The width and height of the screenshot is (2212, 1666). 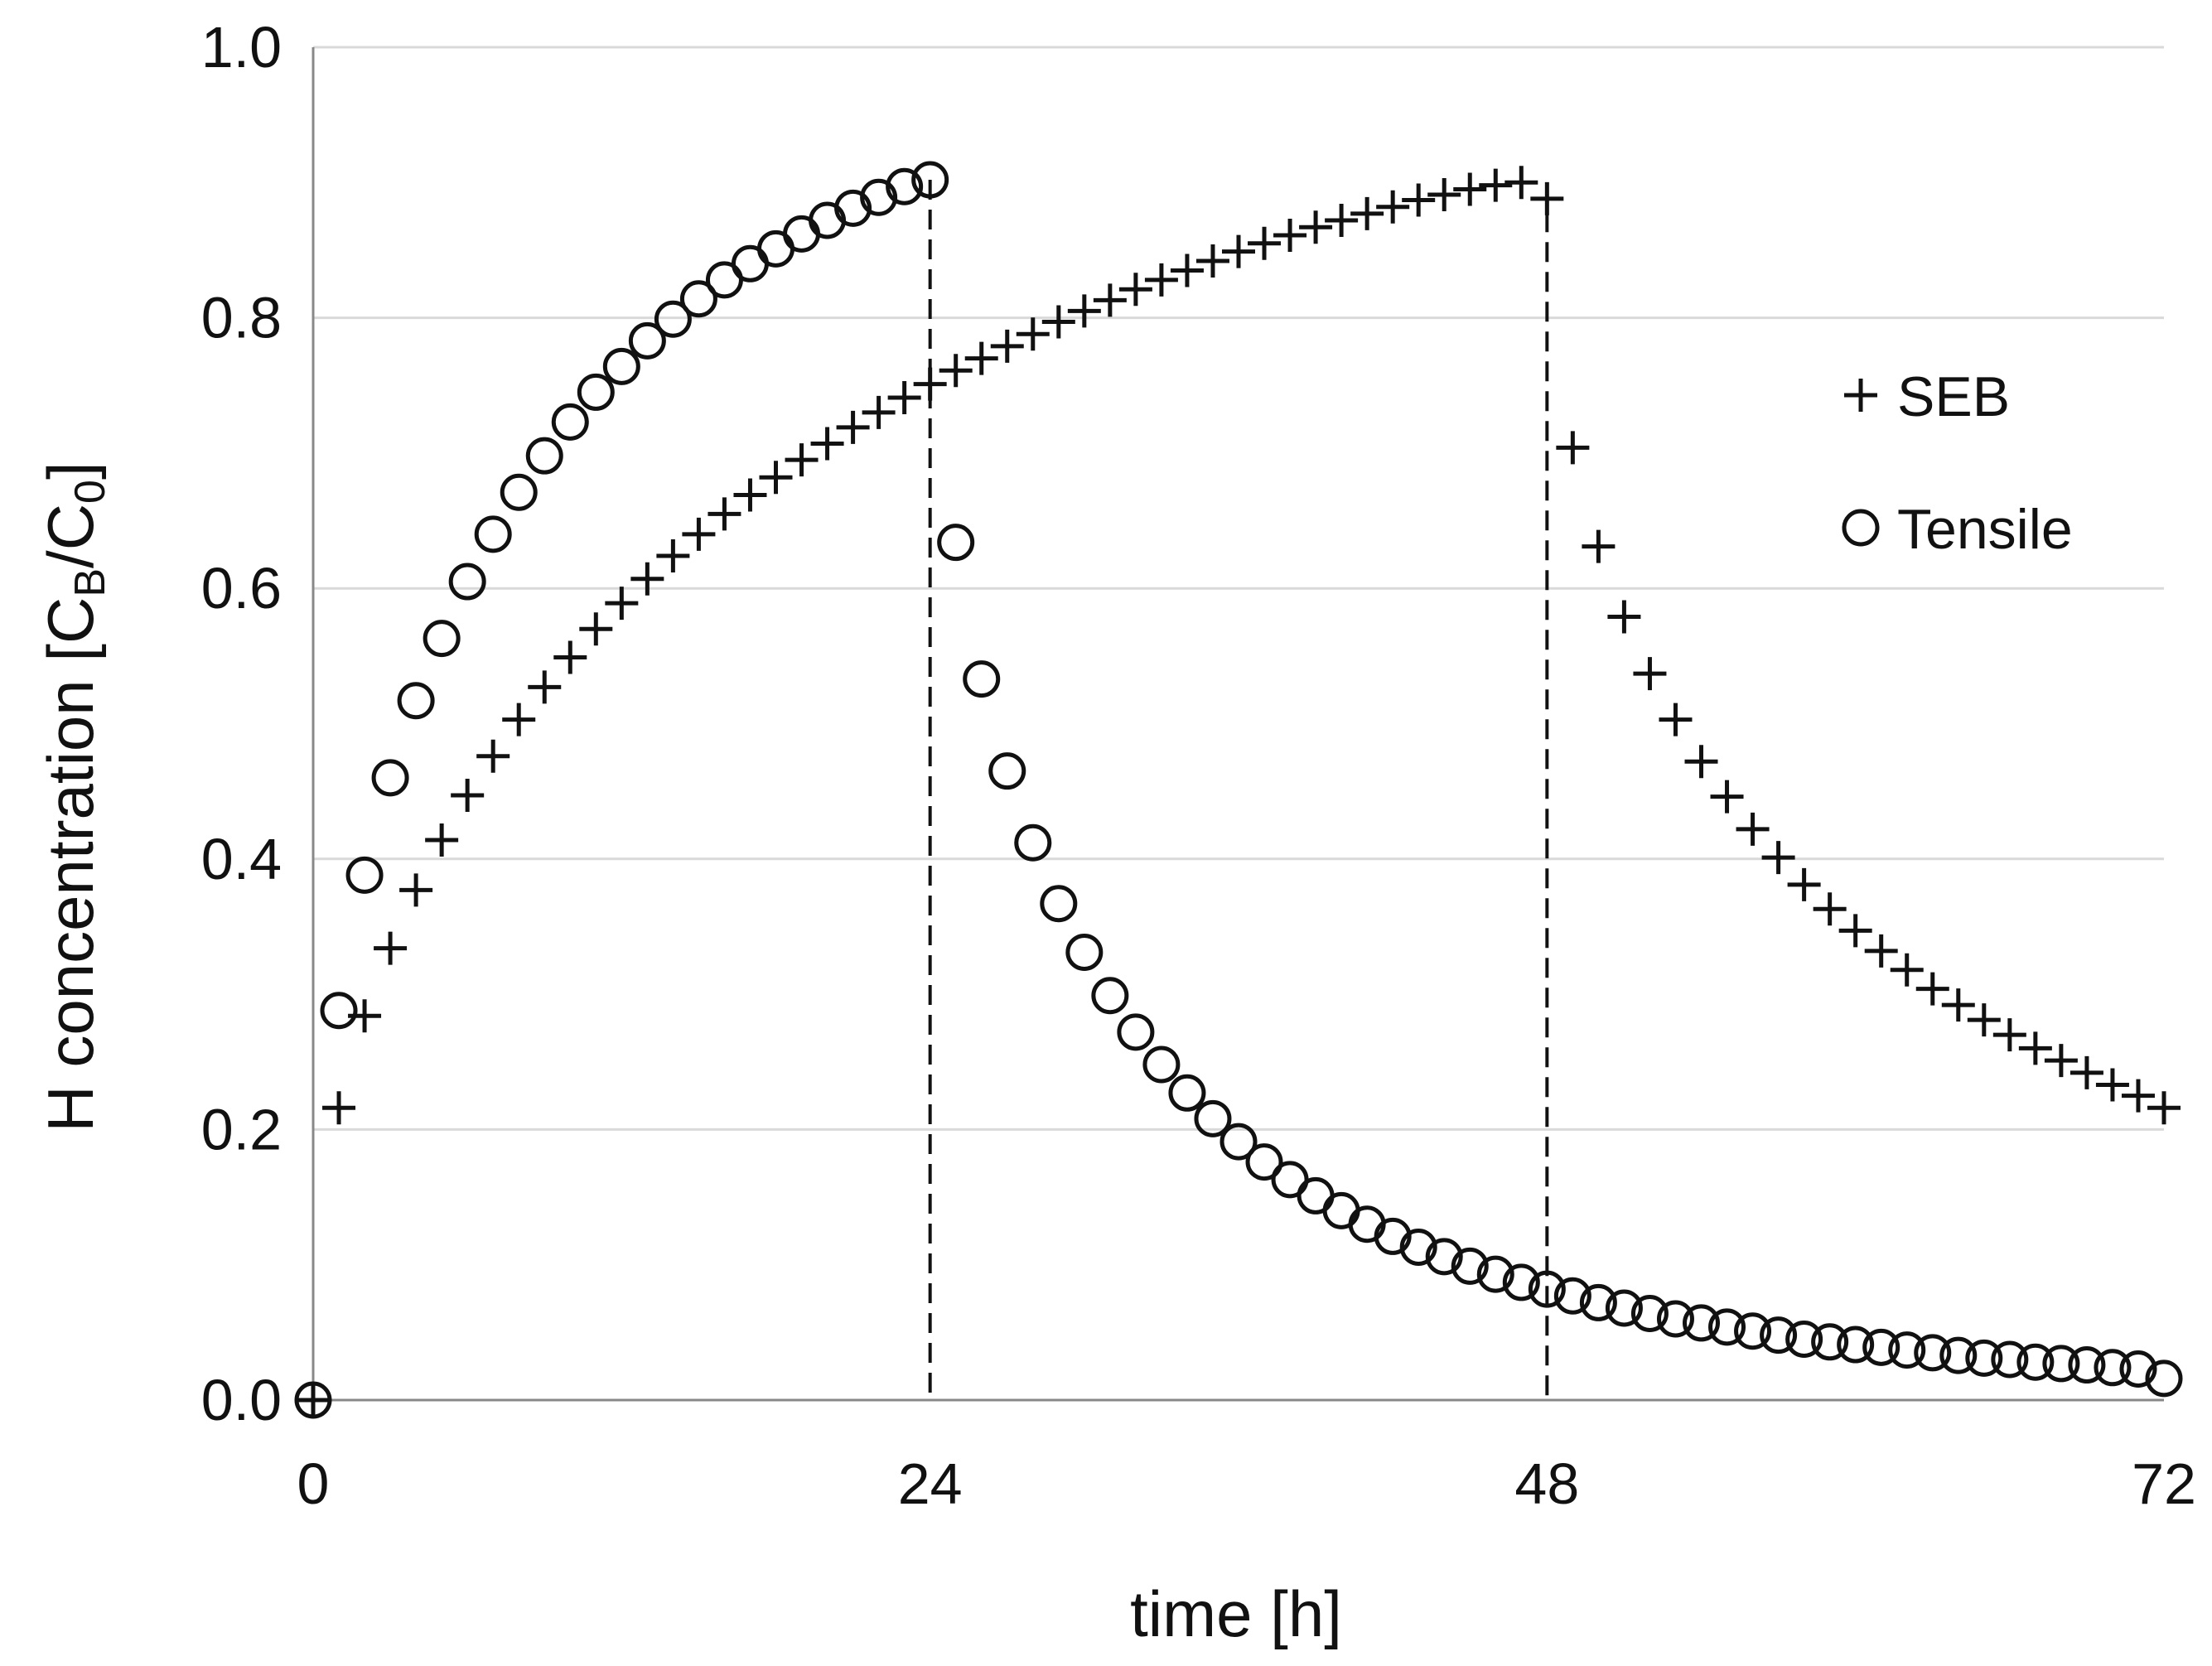 I want to click on y-axis-title-middle: /C, so click(x=70, y=536).